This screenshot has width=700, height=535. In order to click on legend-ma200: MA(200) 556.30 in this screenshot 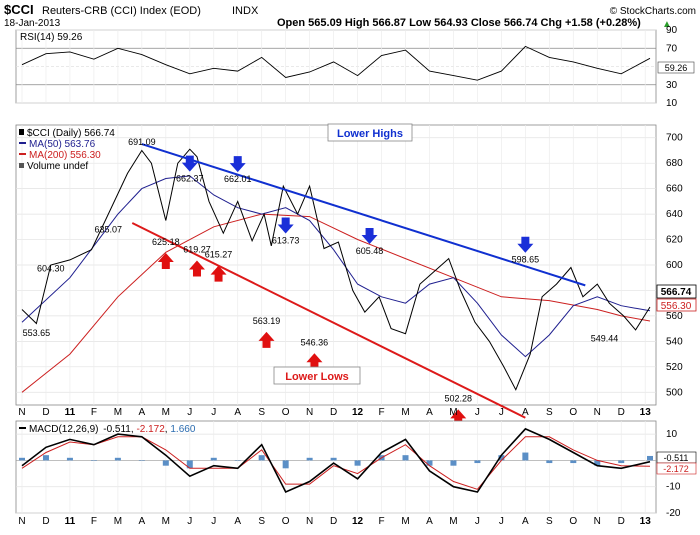, I will do `click(65, 155)`.